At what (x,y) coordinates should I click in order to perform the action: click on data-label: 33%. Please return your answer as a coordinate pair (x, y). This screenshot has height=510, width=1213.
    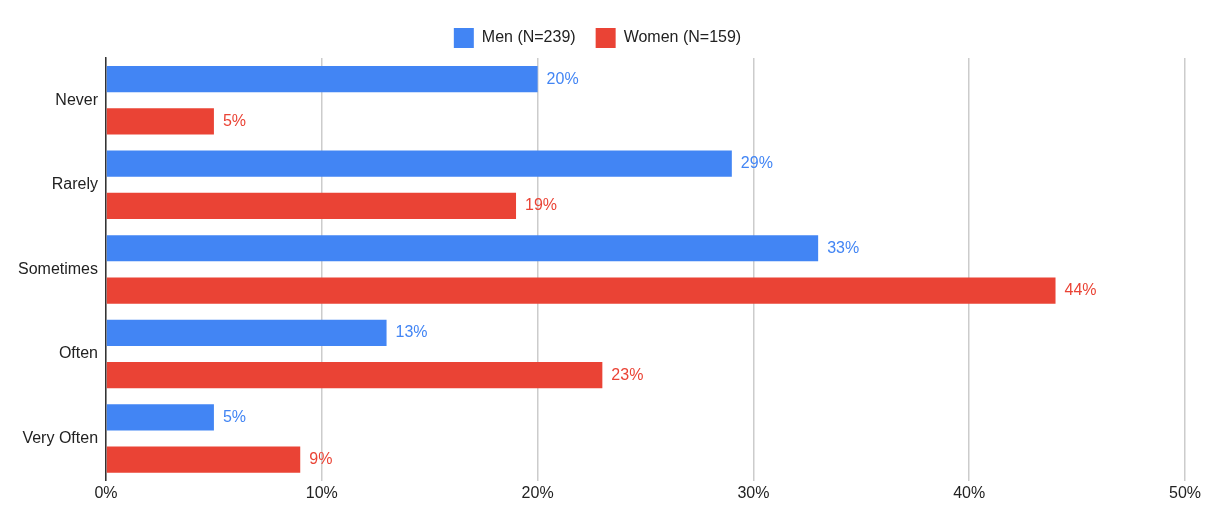
    Looking at the image, I should click on (843, 247).